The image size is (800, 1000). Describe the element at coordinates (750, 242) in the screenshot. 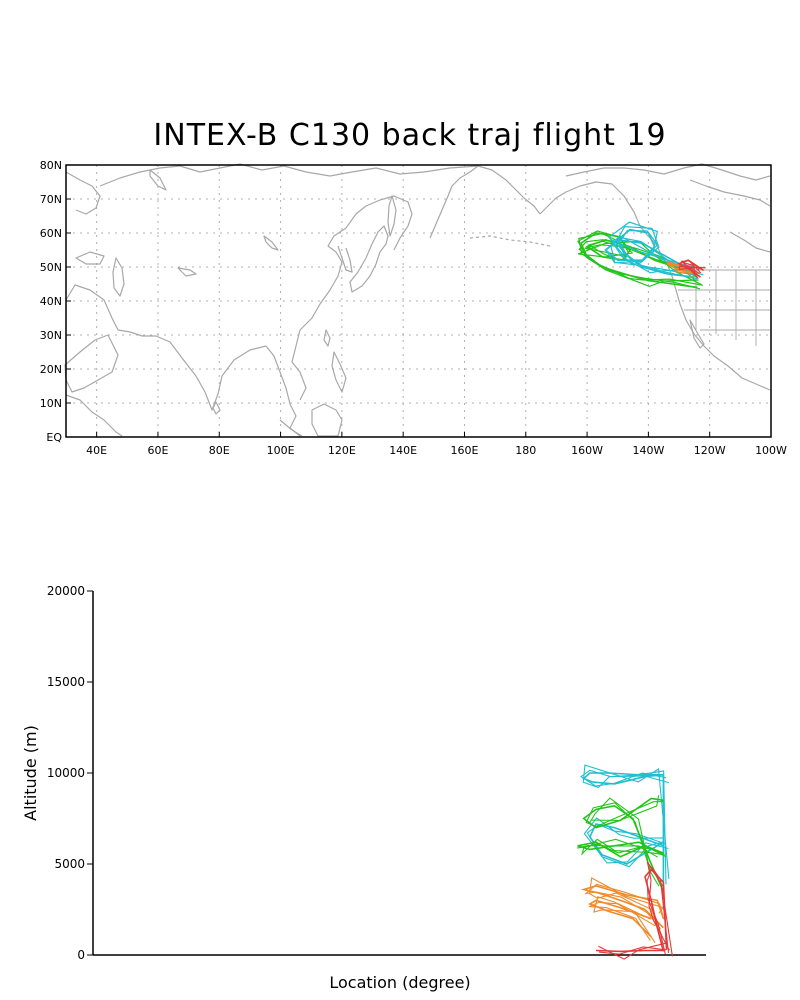

I see `coast-hudson` at that location.